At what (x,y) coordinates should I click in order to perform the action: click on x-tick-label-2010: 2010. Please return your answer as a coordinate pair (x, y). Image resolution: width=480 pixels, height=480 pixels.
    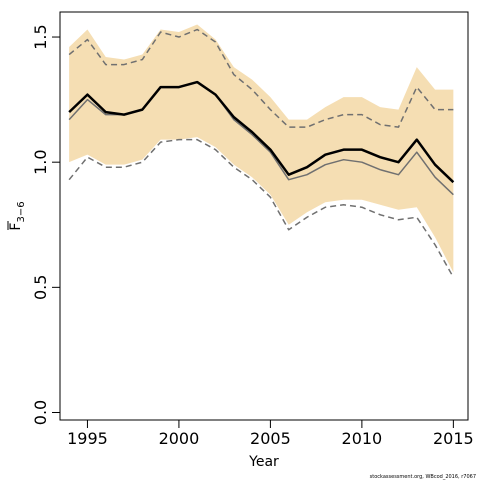
    Looking at the image, I should click on (362, 438).